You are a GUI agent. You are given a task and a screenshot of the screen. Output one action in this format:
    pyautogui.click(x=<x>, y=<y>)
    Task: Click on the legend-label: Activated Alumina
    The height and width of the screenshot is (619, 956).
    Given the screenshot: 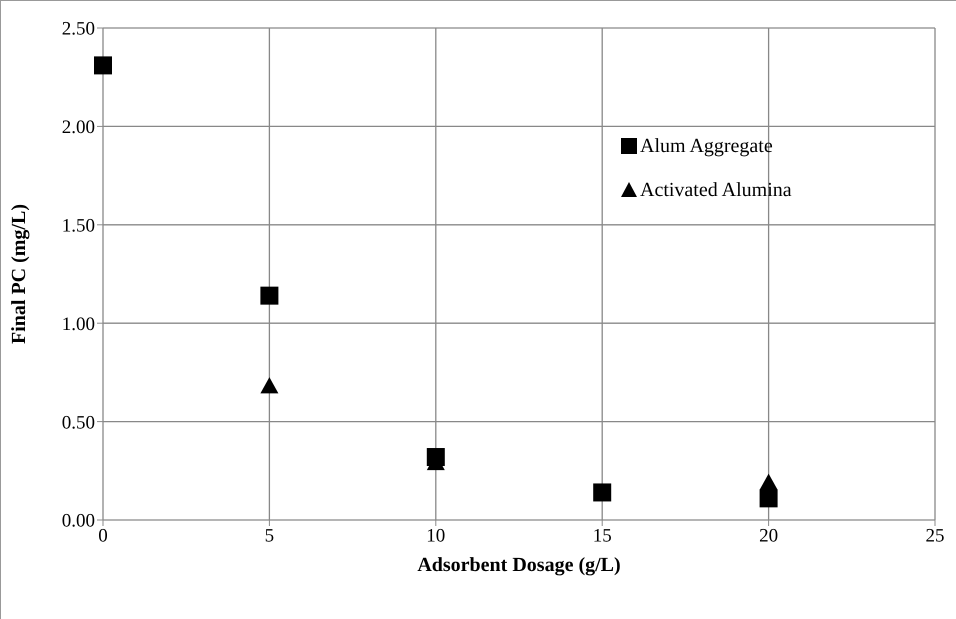 What is the action you would take?
    pyautogui.click(x=716, y=190)
    